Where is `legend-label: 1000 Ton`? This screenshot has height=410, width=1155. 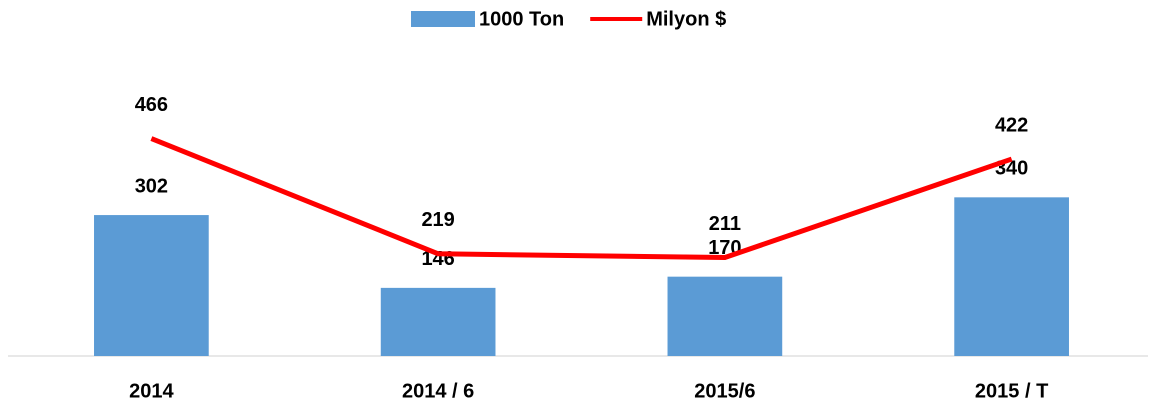 legend-label: 1000 Ton is located at coordinates (521, 19).